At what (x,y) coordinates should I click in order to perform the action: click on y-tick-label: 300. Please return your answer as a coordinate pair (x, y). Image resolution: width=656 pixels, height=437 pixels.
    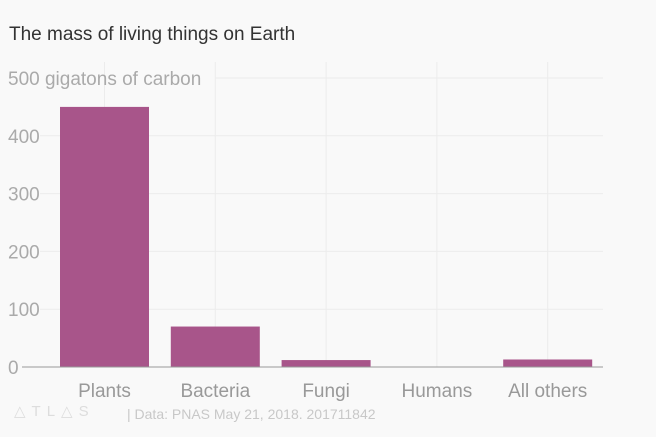
    Looking at the image, I should click on (24, 195).